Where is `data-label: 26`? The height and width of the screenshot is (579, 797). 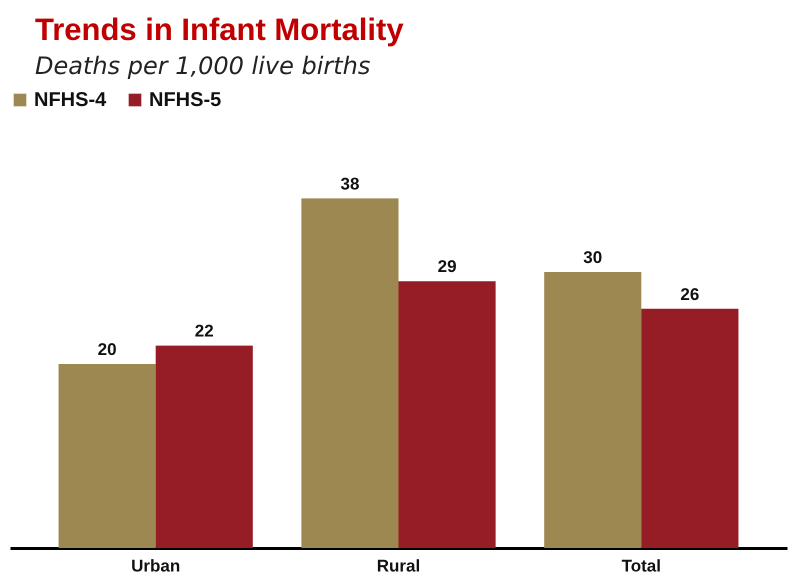 data-label: 26 is located at coordinates (690, 294).